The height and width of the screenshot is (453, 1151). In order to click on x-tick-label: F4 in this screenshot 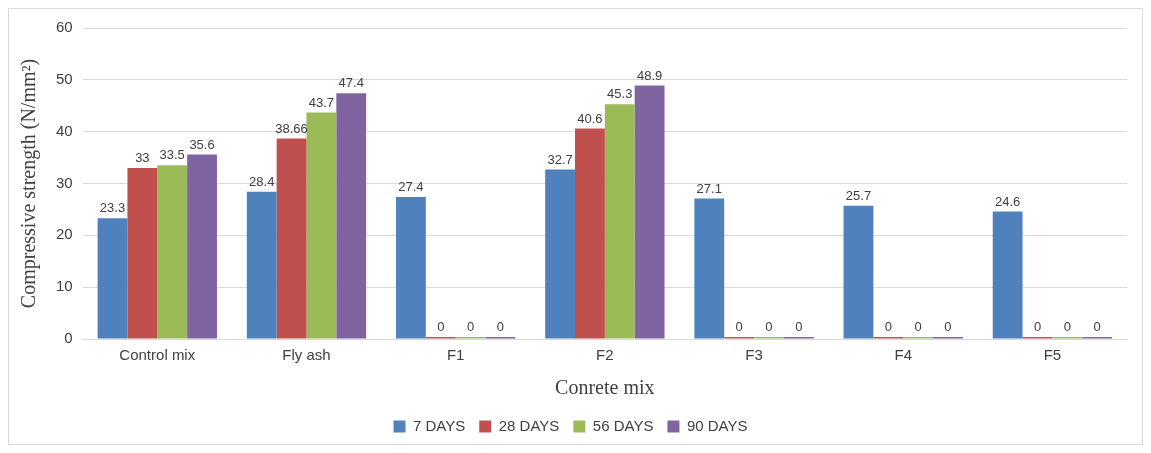, I will do `click(903, 355)`.